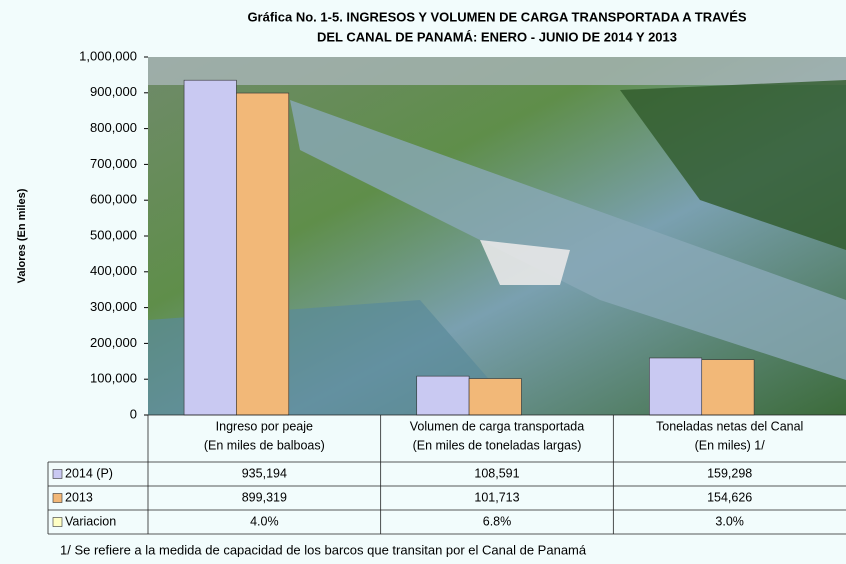 The image size is (846, 564). What do you see at coordinates (264, 426) in the screenshot?
I see `x-tick-label: Ingreso por peaje` at bounding box center [264, 426].